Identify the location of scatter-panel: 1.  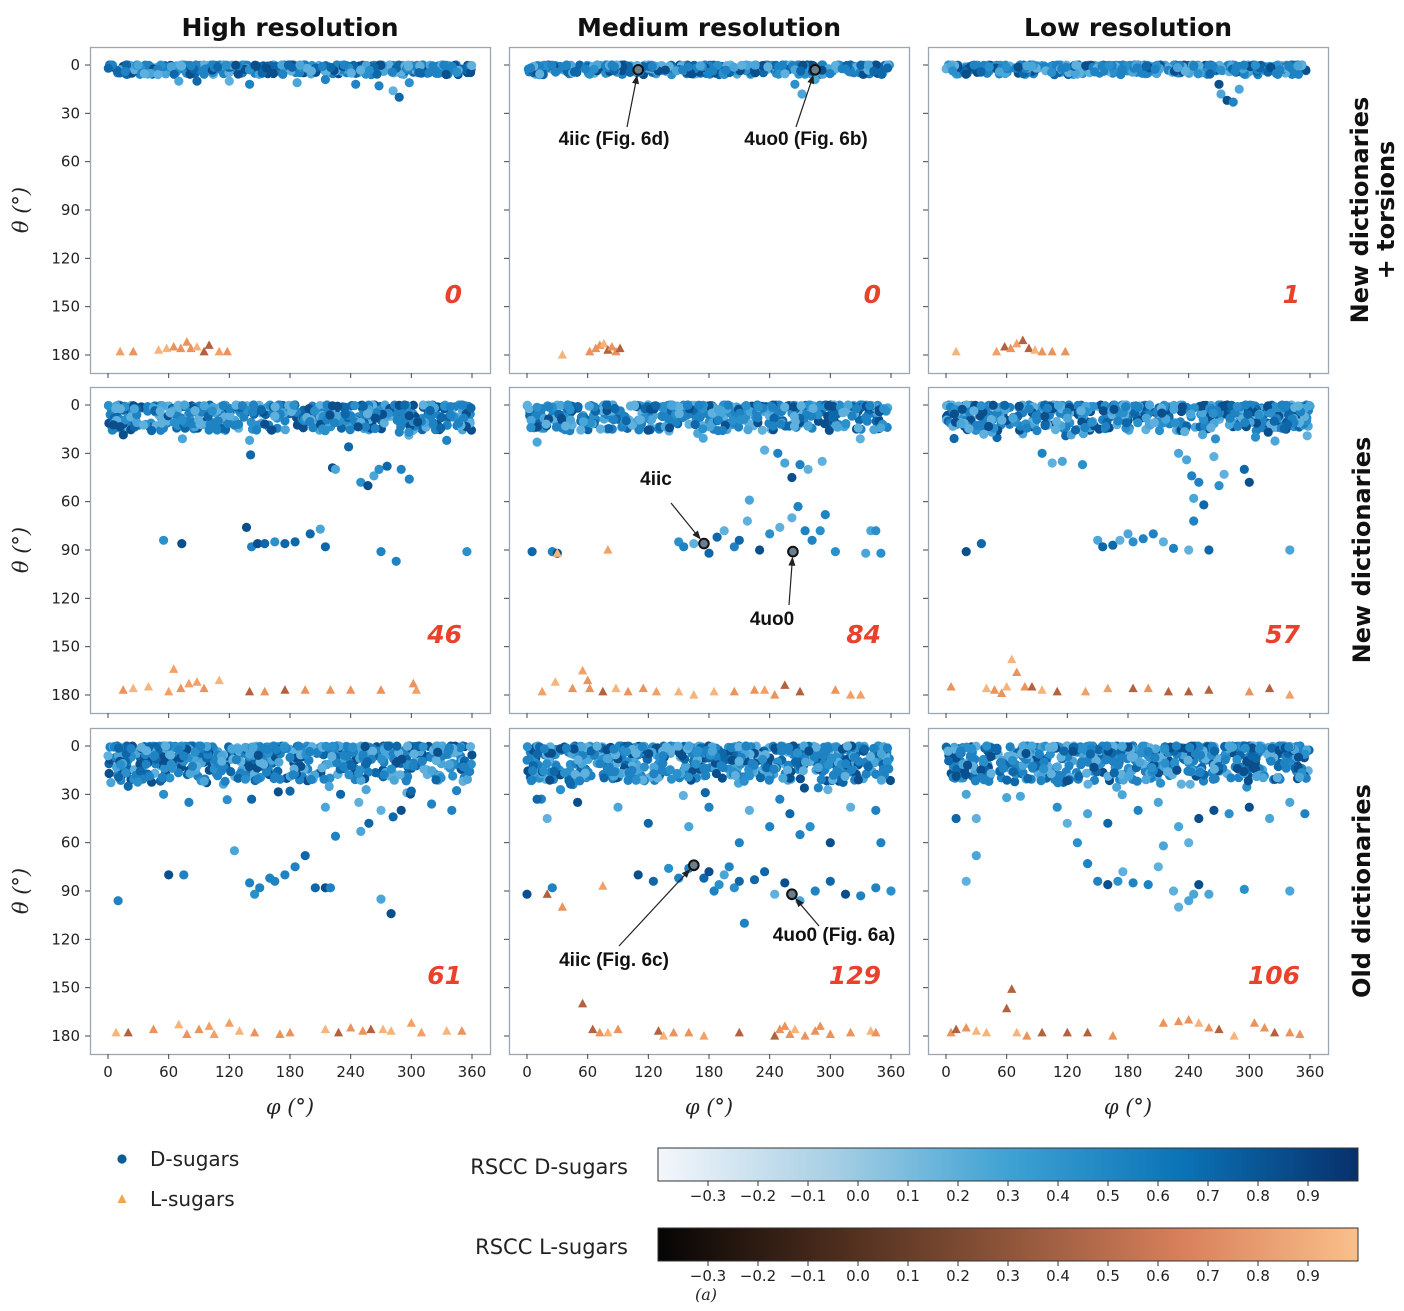
(1126, 212).